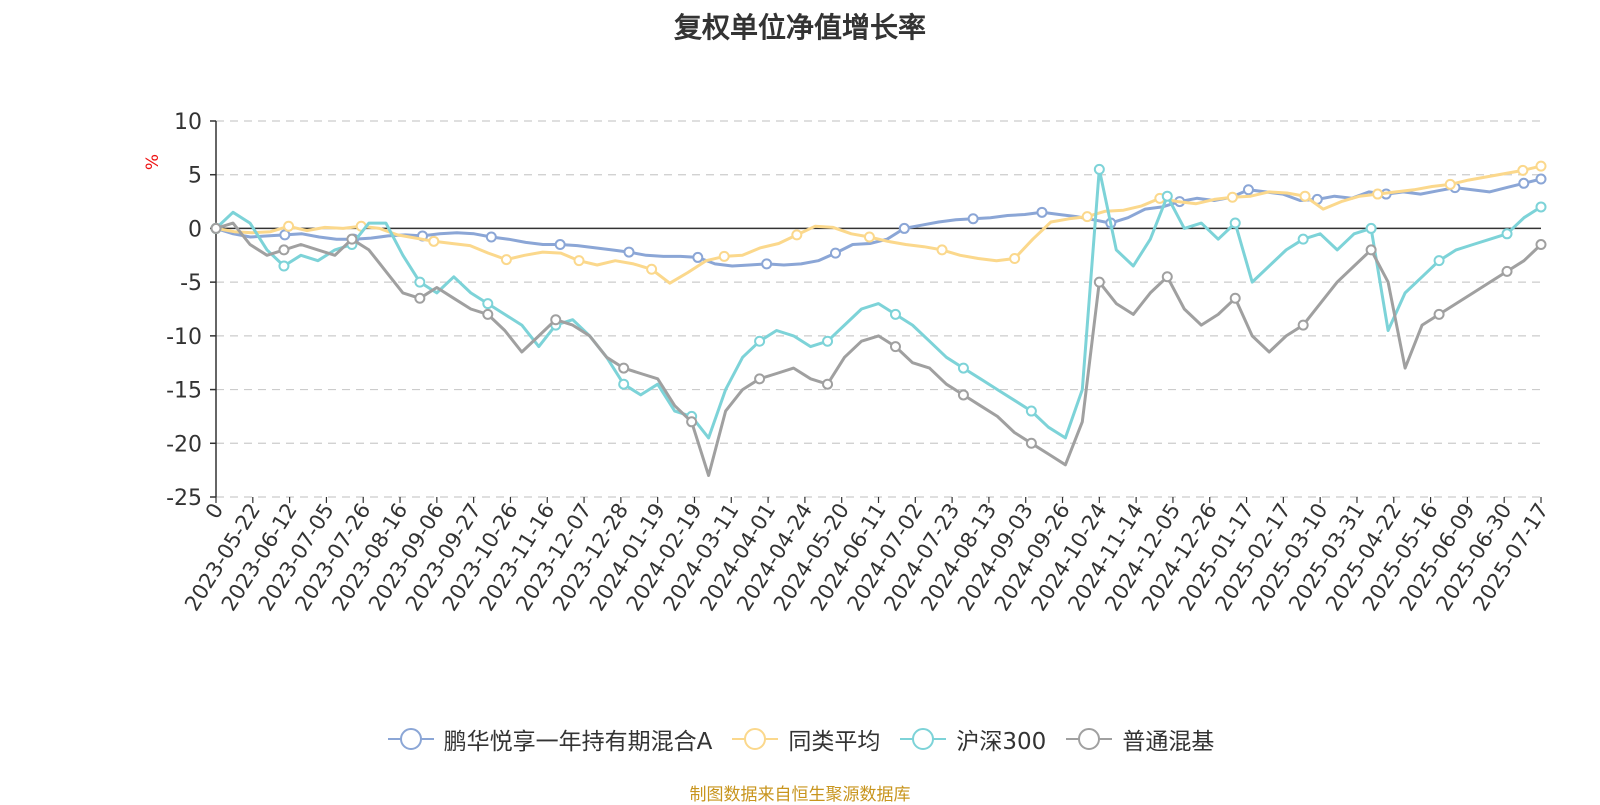  Describe the element at coordinates (184, 444) in the screenshot. I see `y-tick-label: -20` at that location.